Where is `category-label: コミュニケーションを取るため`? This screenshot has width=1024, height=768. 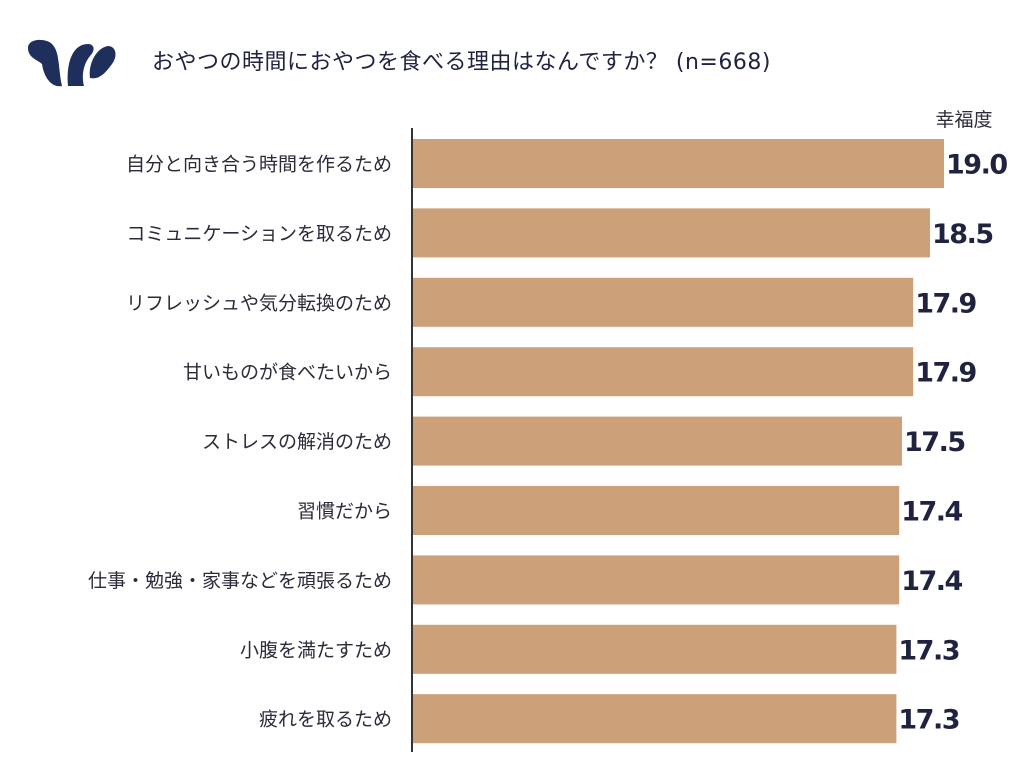
category-label: コミュニケーションを取るため is located at coordinates (259, 234).